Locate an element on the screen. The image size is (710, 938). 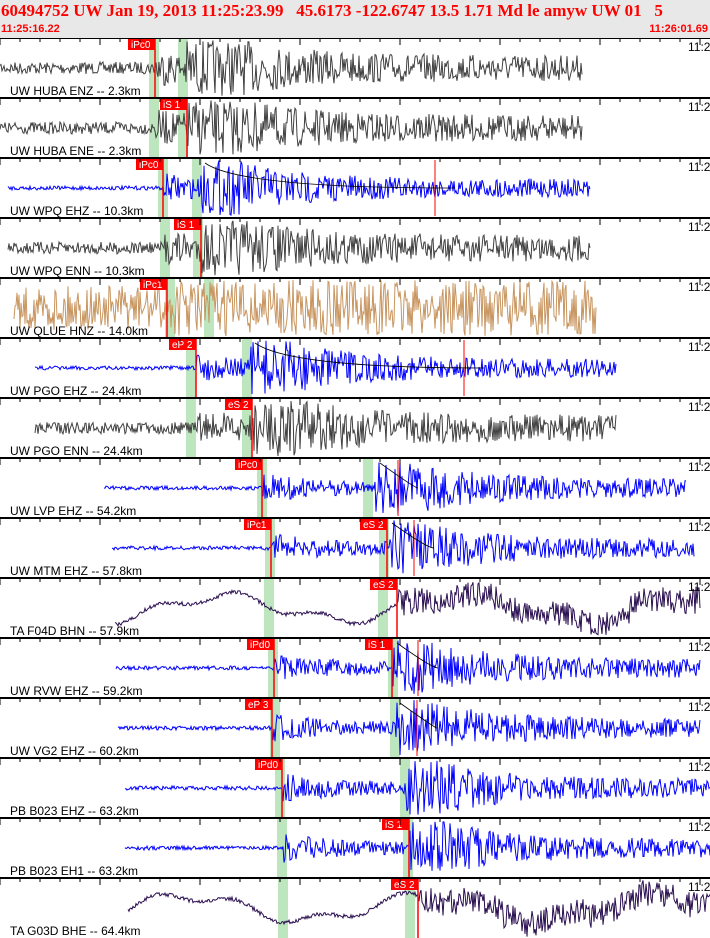
waveform-panel: iS 1 11:2 PB B023 EH1 -- 63.2km is located at coordinates (355, 847).